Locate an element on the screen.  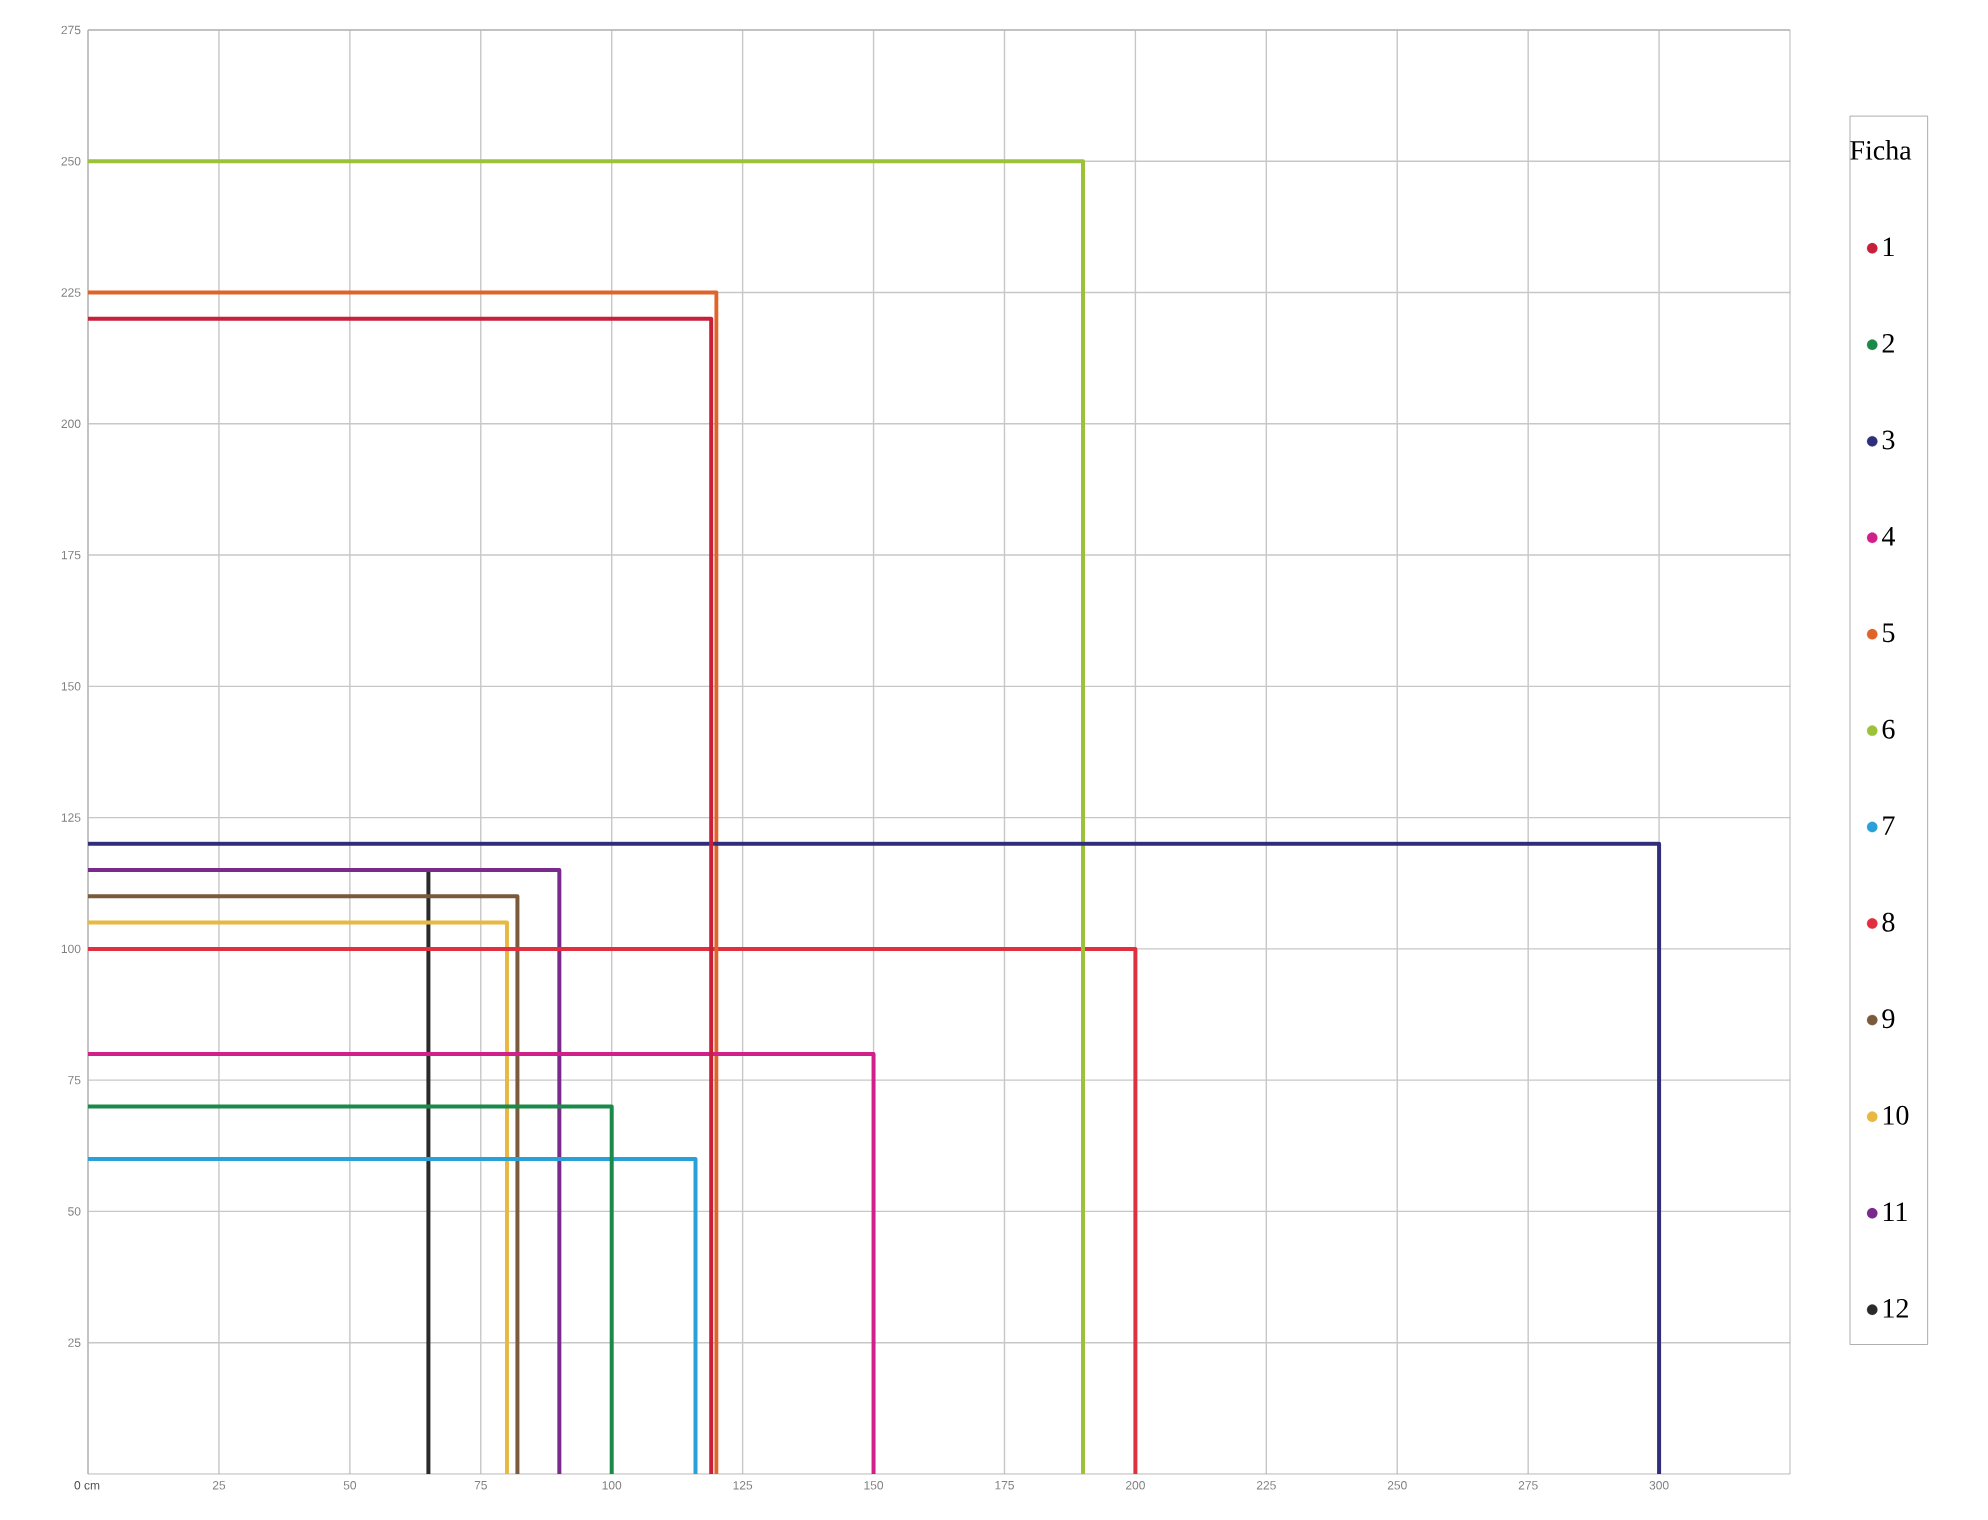
legend-label: 10 is located at coordinates (1896, 1115).